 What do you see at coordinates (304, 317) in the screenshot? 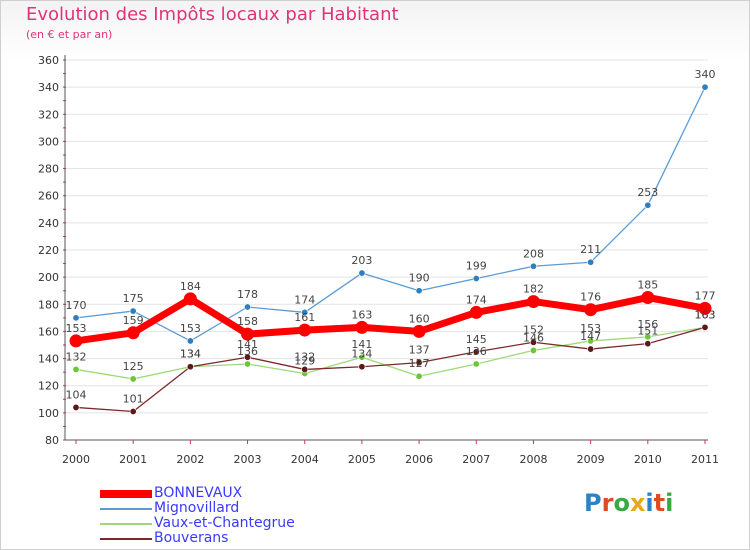
I see `data-label: 161` at bounding box center [304, 317].